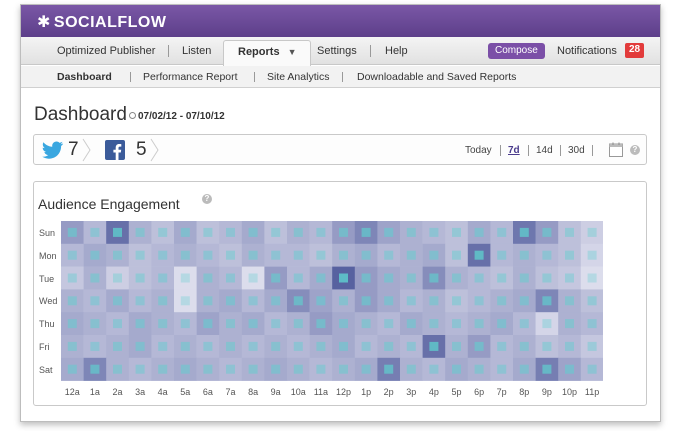  I want to click on nav-reports-tab: Reports ▼, so click(267, 53).